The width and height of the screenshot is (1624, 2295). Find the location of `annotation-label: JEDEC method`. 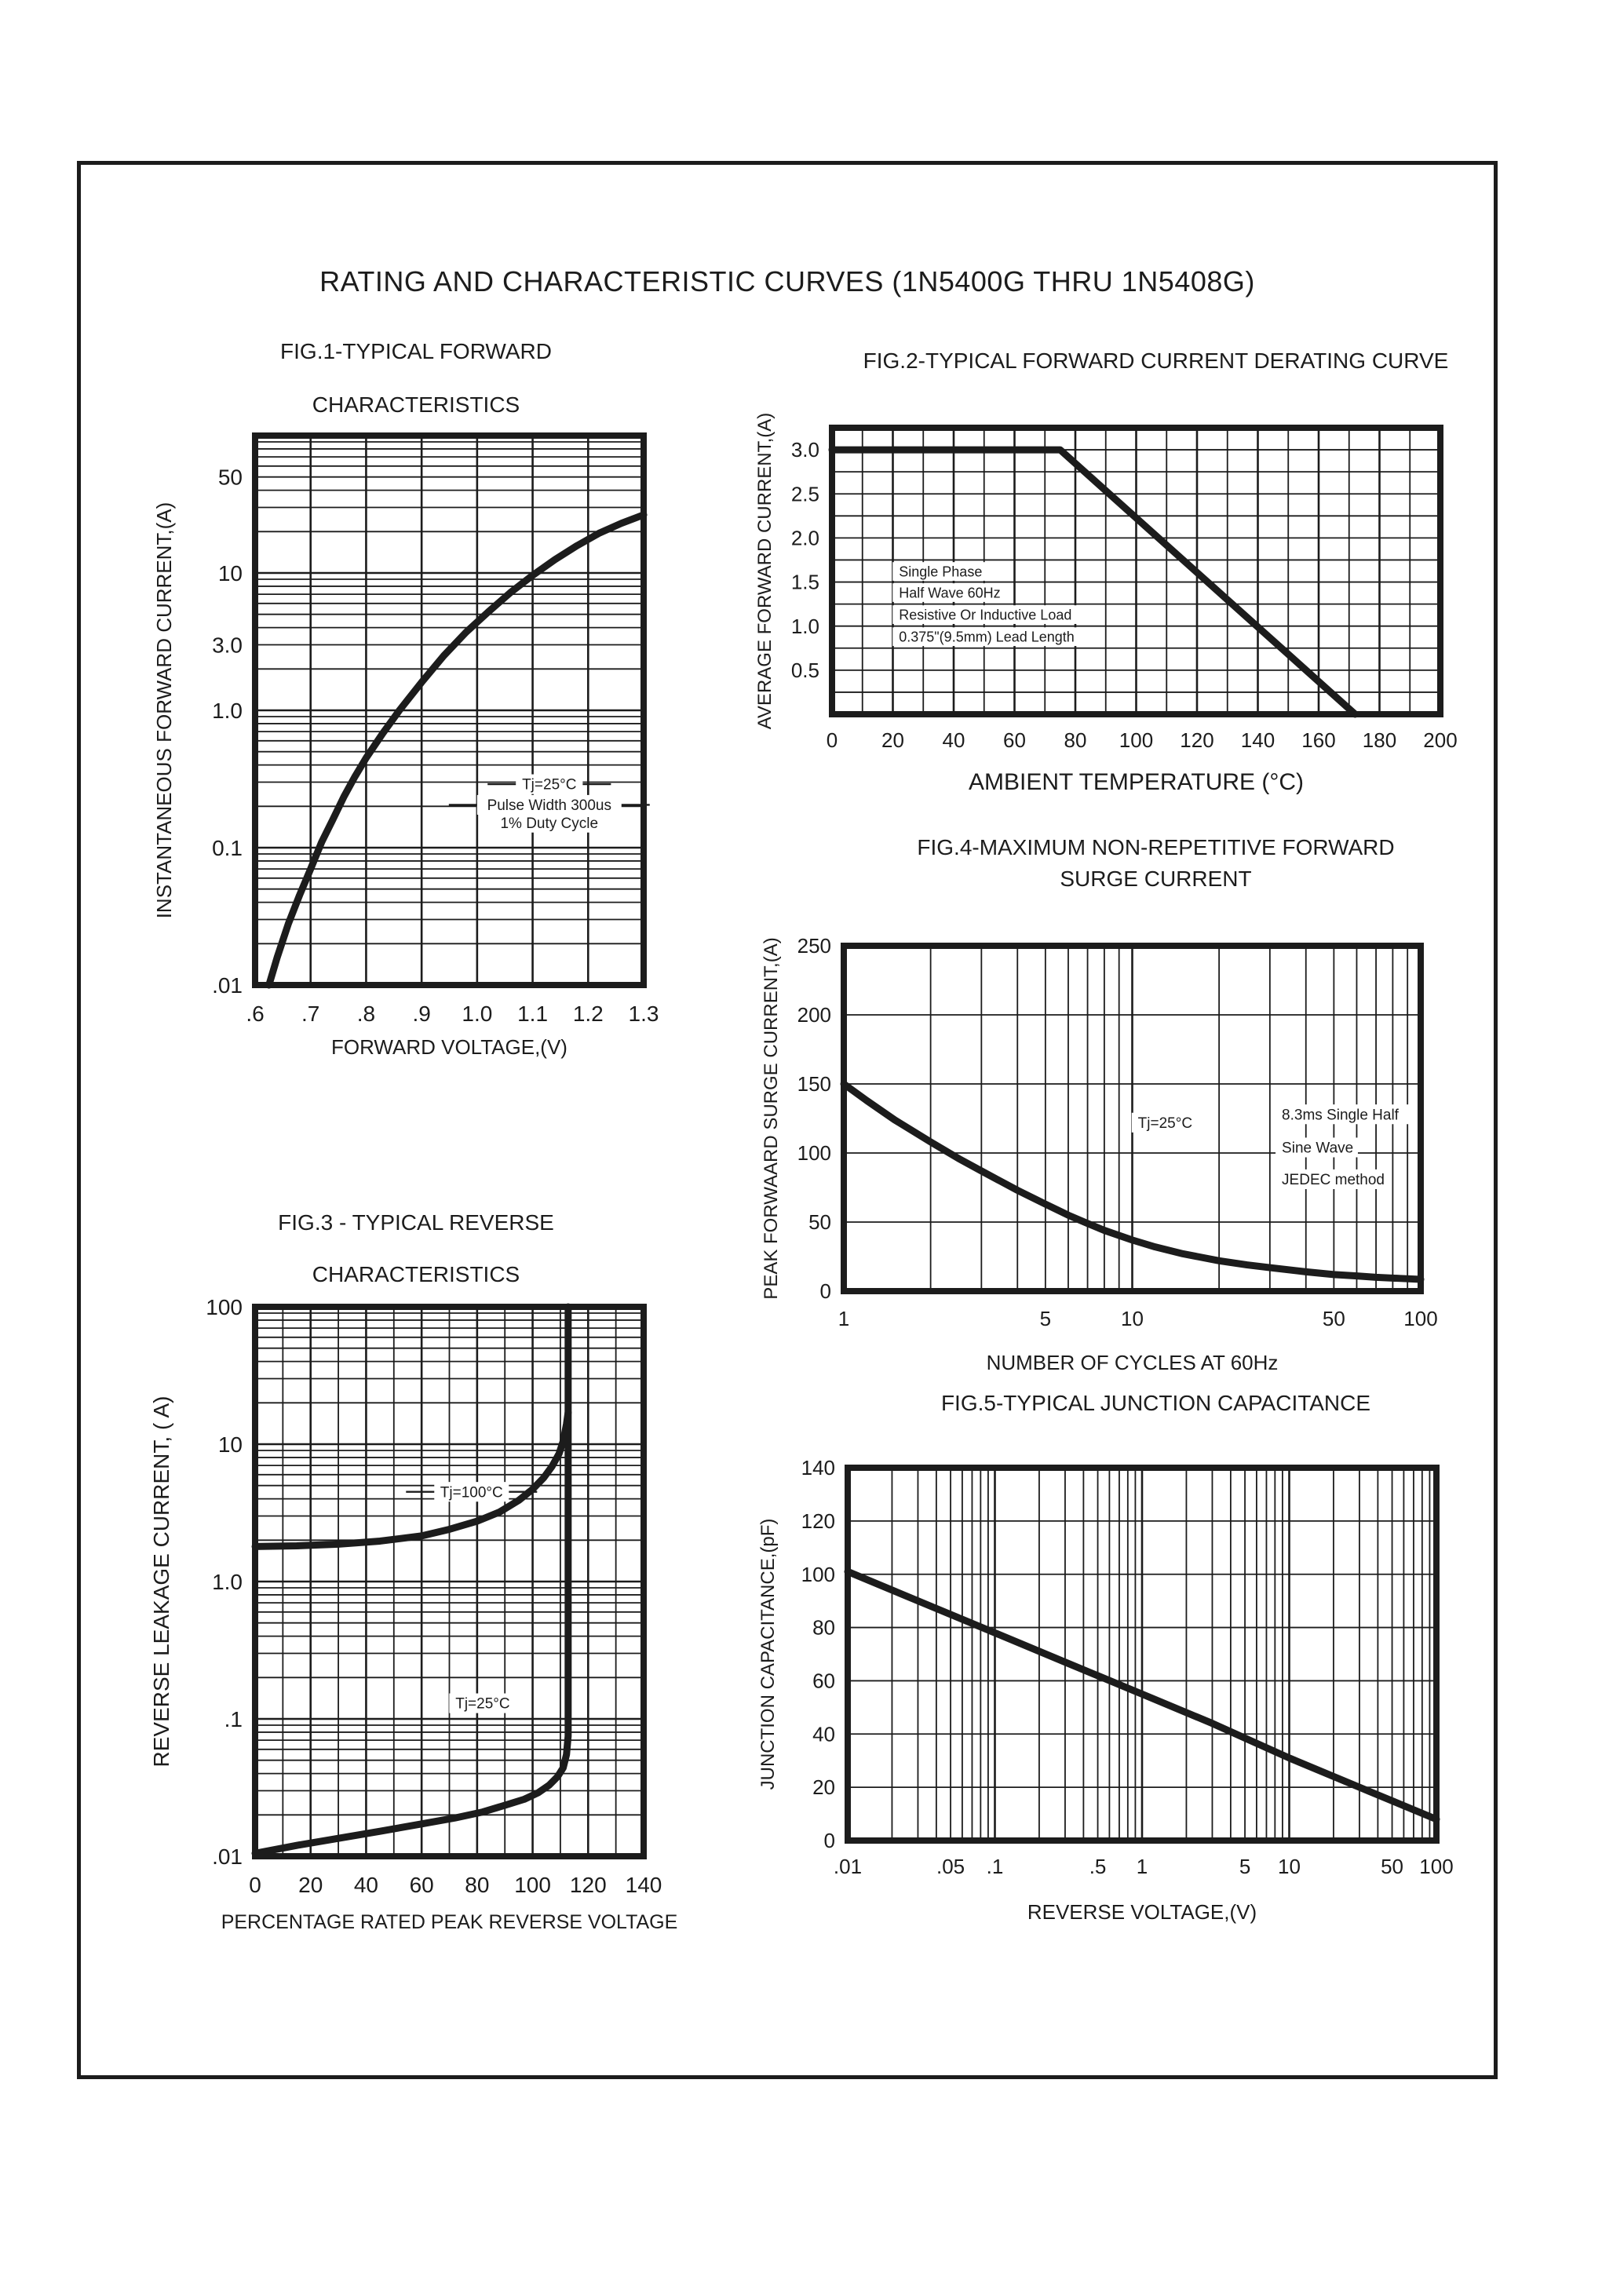

annotation-label: JEDEC method is located at coordinates (1334, 1180).